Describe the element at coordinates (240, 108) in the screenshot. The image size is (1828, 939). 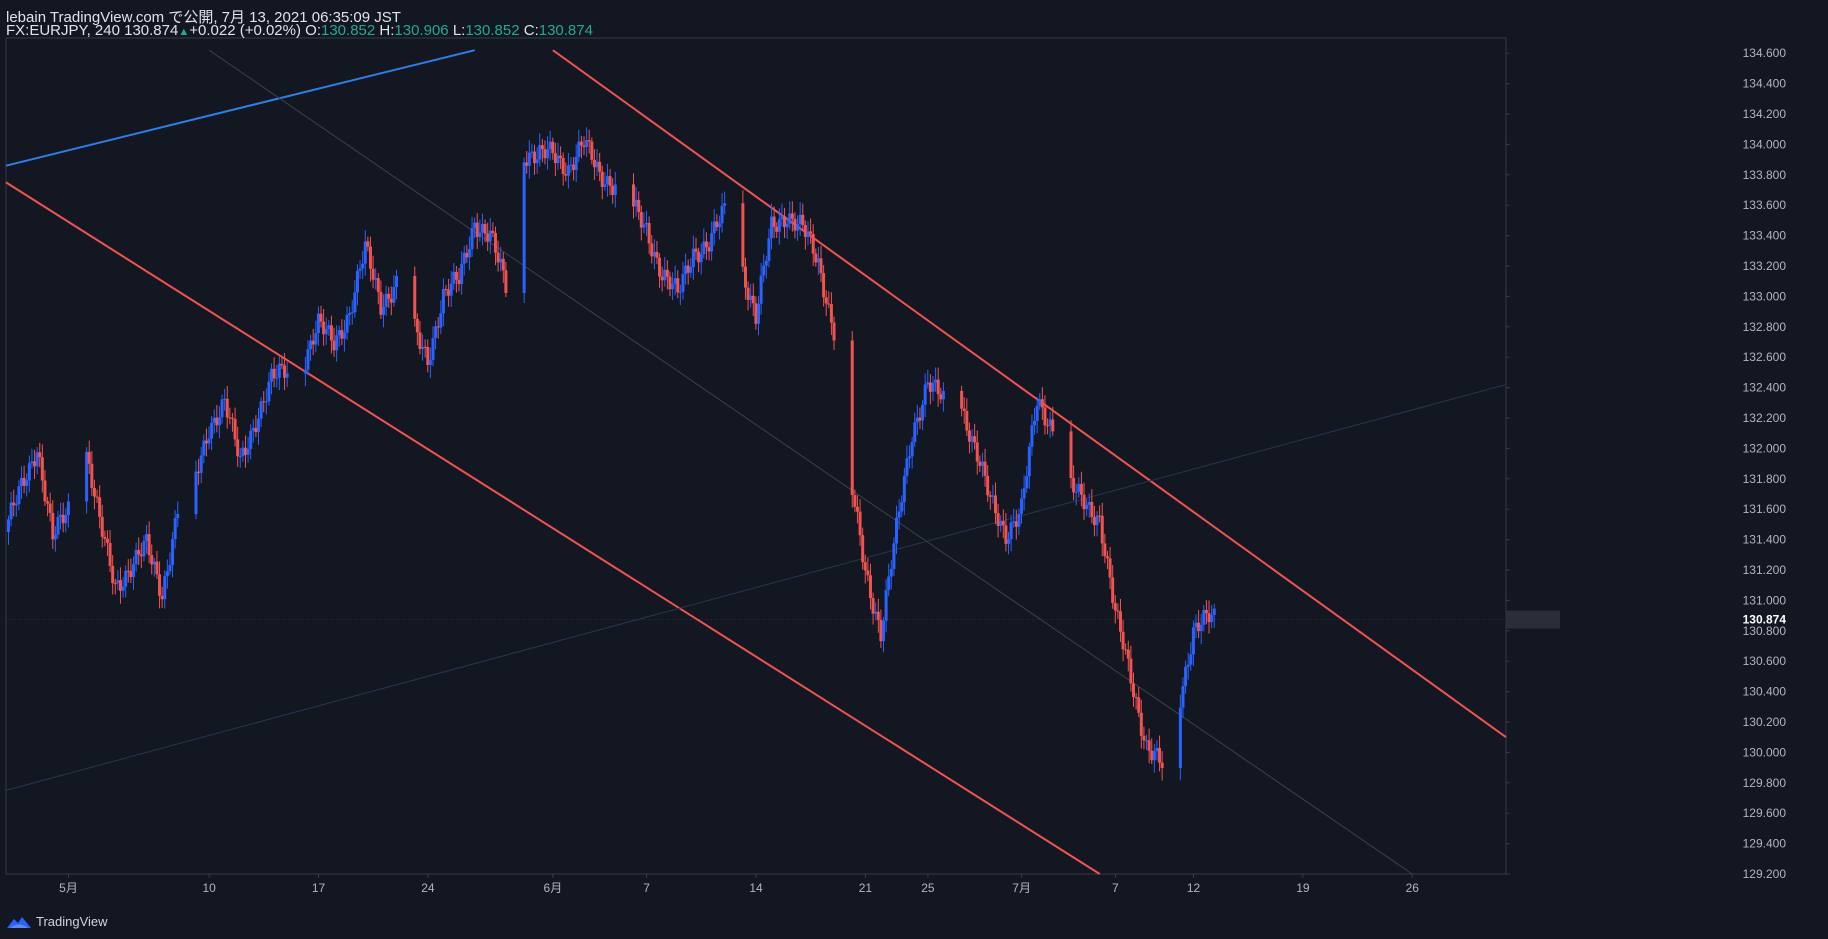
I see `trendline-blue-line` at that location.